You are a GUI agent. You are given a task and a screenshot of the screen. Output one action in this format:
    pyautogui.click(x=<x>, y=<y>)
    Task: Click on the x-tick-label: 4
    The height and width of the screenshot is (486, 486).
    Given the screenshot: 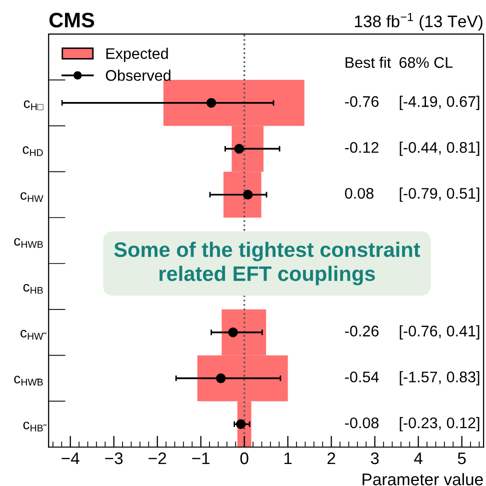 What is the action you would take?
    pyautogui.click(x=418, y=458)
    